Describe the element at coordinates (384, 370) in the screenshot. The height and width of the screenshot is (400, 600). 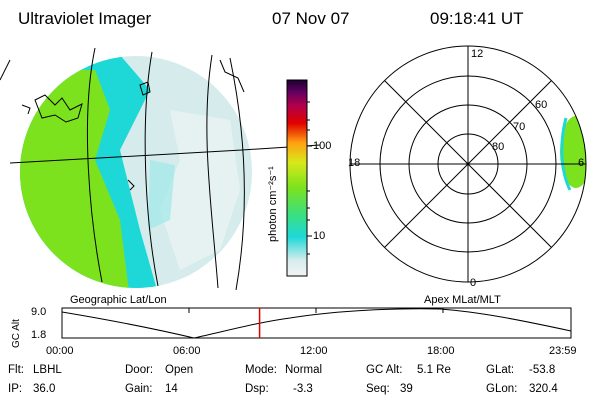
I see `gcalt-label: GC Alt:` at that location.